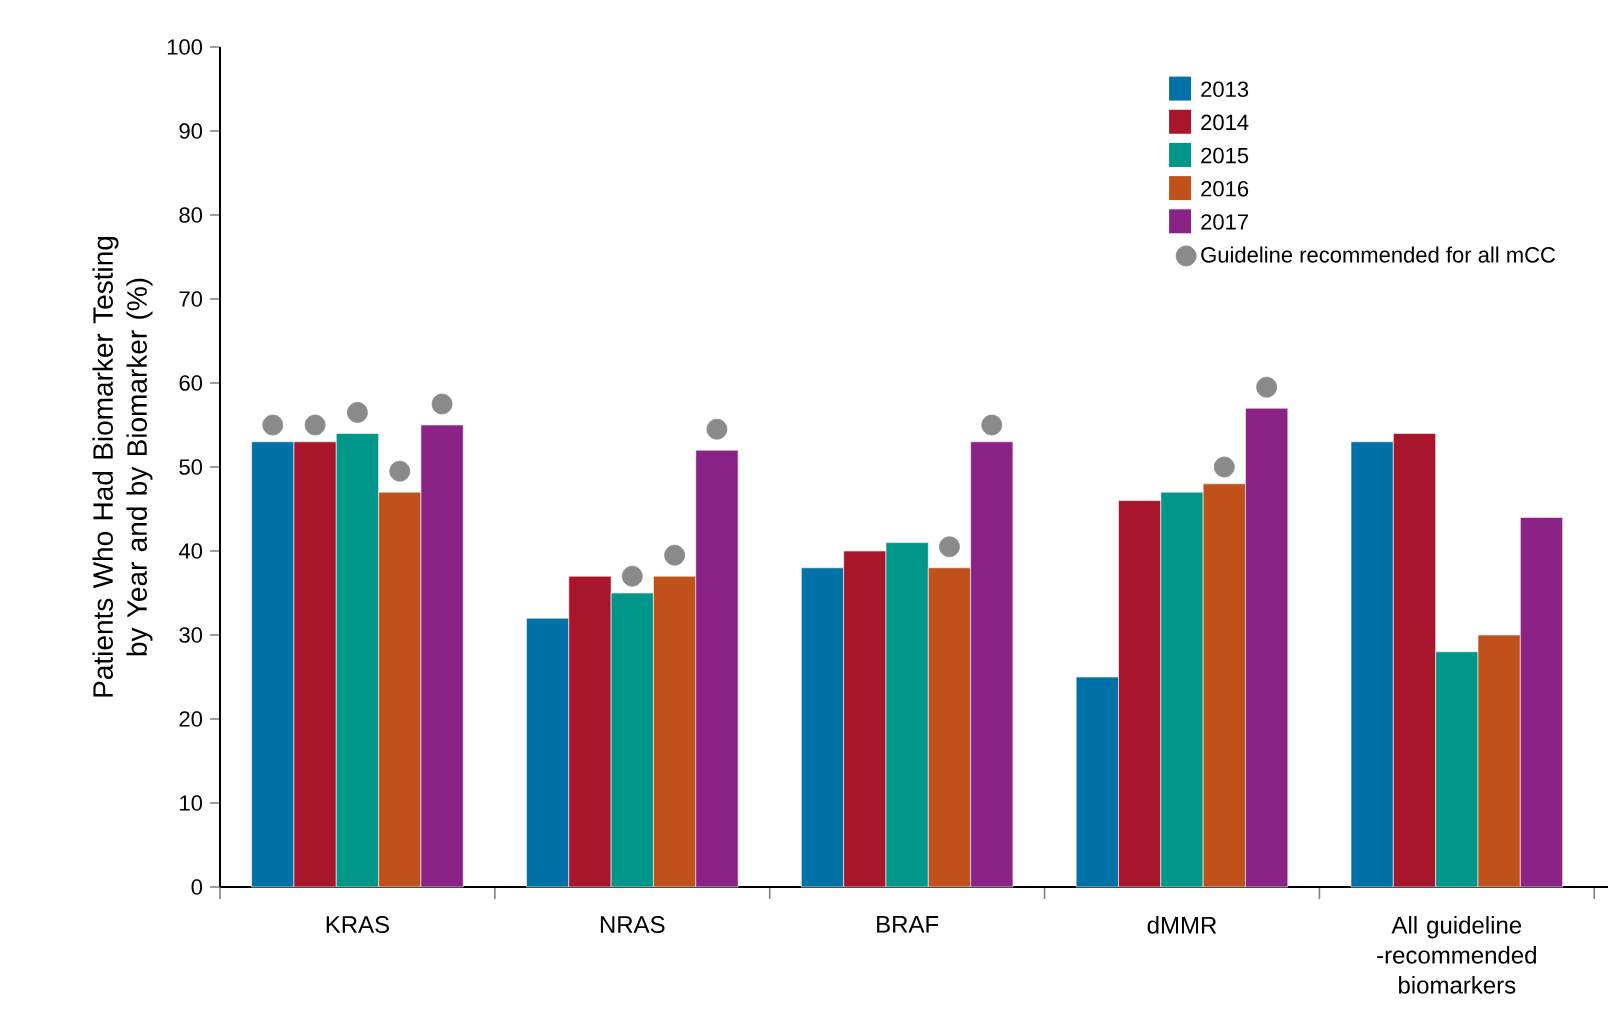 The width and height of the screenshot is (1611, 1035). Describe the element at coordinates (191, 299) in the screenshot. I see `y-tick-label: 70` at that location.